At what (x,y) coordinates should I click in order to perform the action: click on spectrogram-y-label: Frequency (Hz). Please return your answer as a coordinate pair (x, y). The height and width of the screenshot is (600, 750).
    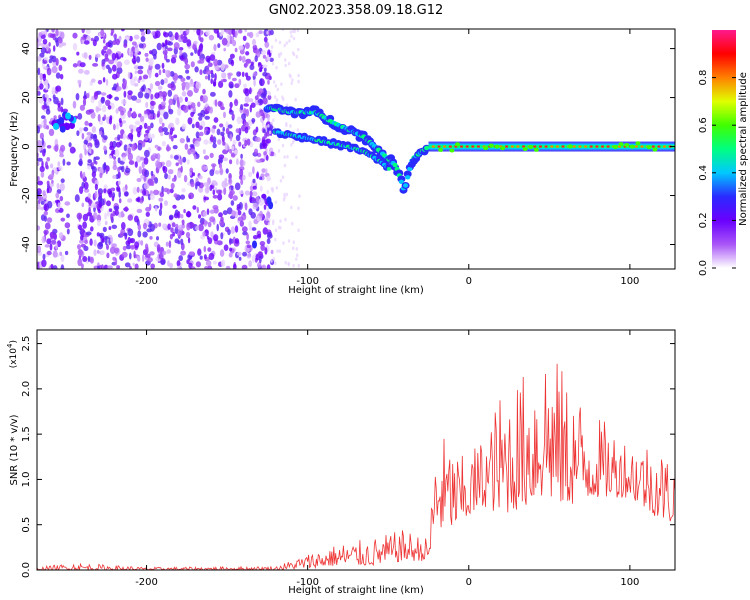
    Looking at the image, I should click on (14, 149).